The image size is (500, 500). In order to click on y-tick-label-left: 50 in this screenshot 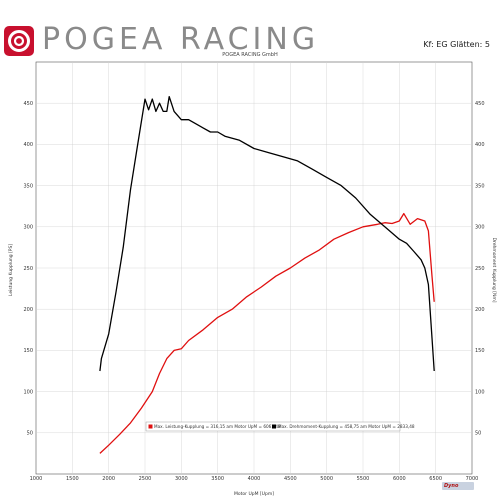, I will do `click(30, 434)`.